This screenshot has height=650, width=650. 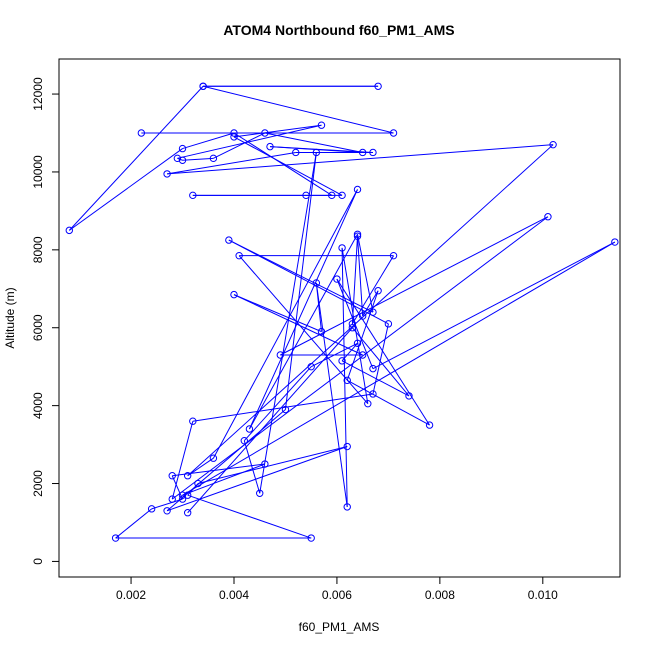 I want to click on y-tick-label: 4000, so click(x=38, y=405).